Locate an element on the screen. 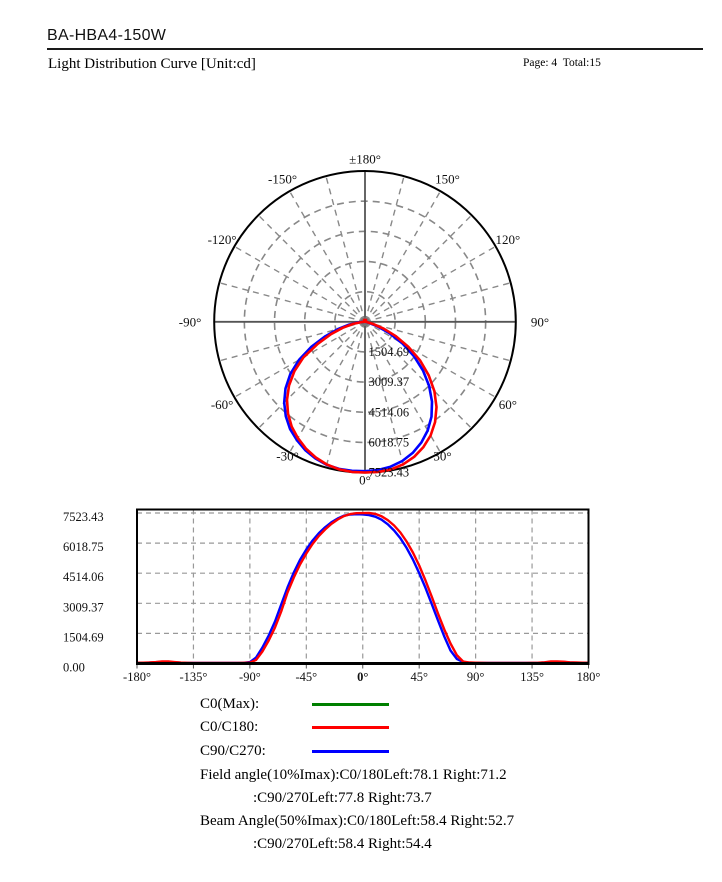  cart-x-tick-label: -90° is located at coordinates (250, 677).